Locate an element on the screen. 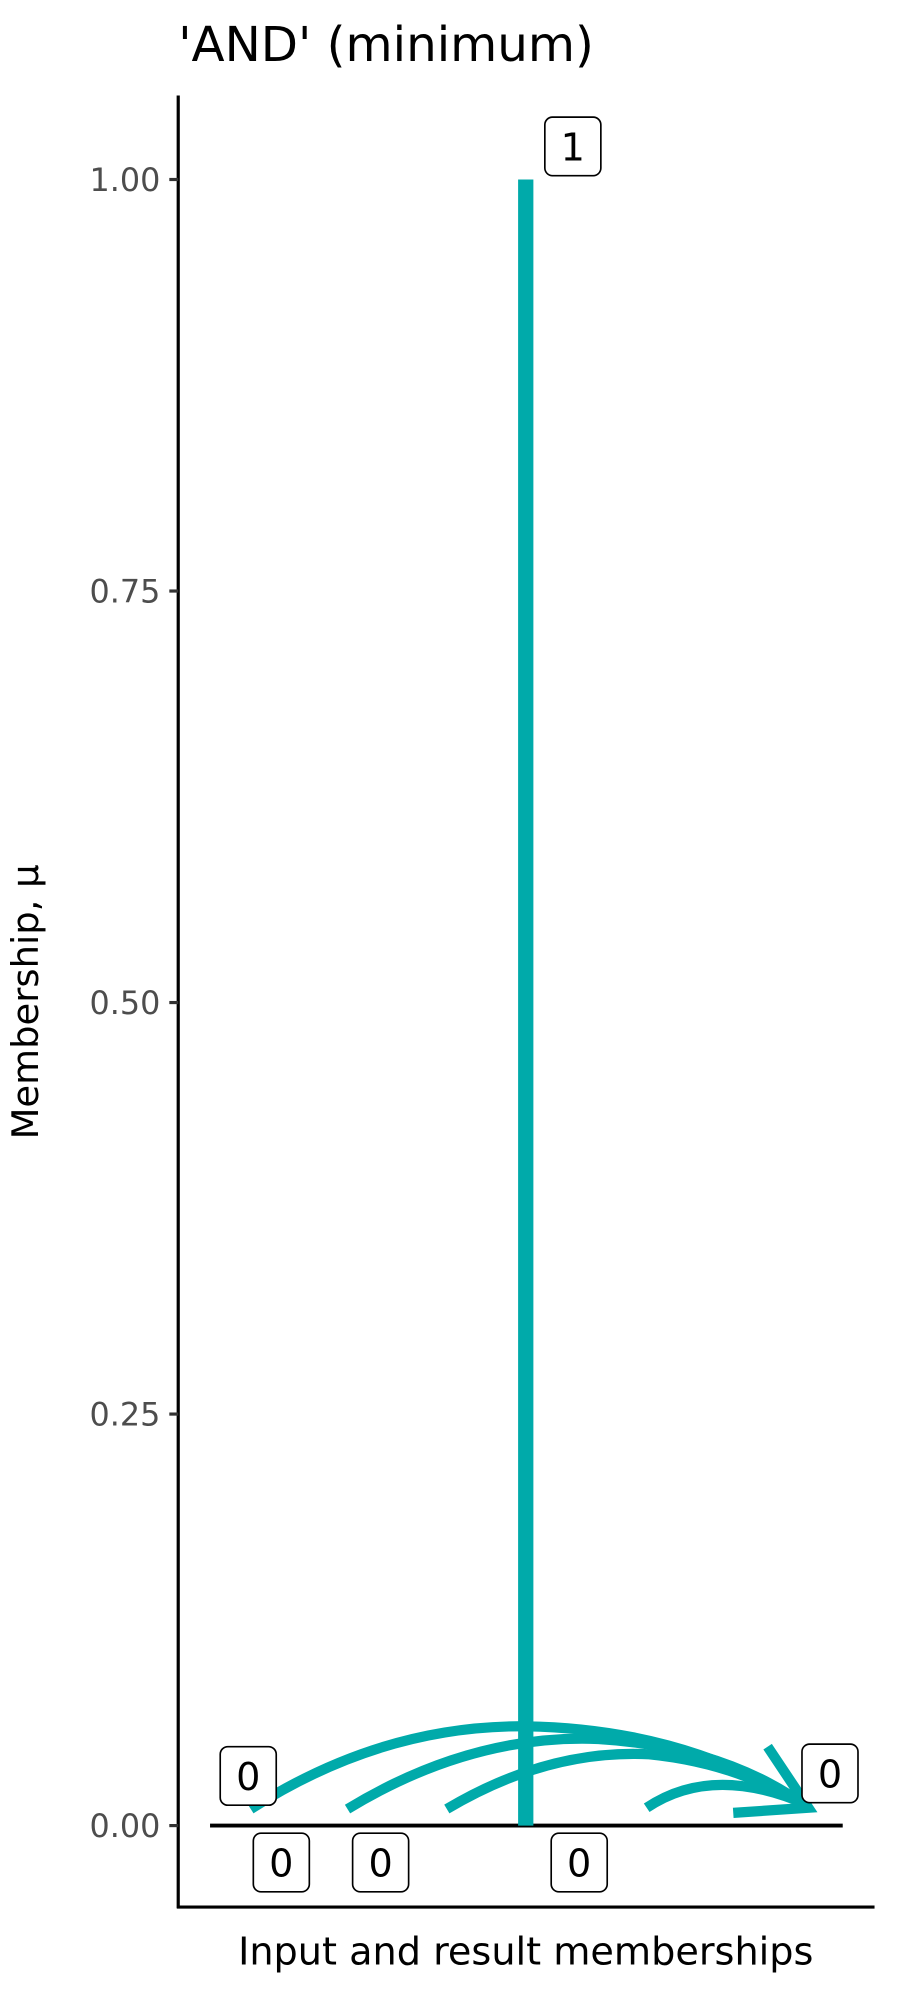  arrow-head is located at coordinates (775, 1780).